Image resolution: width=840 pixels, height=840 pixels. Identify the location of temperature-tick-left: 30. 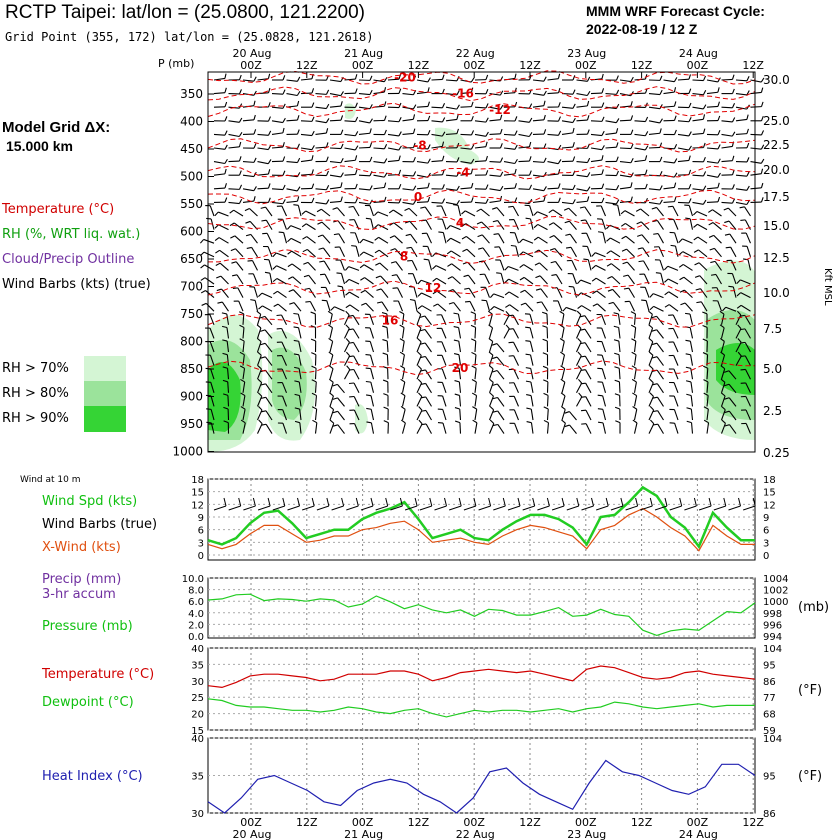
(197, 682).